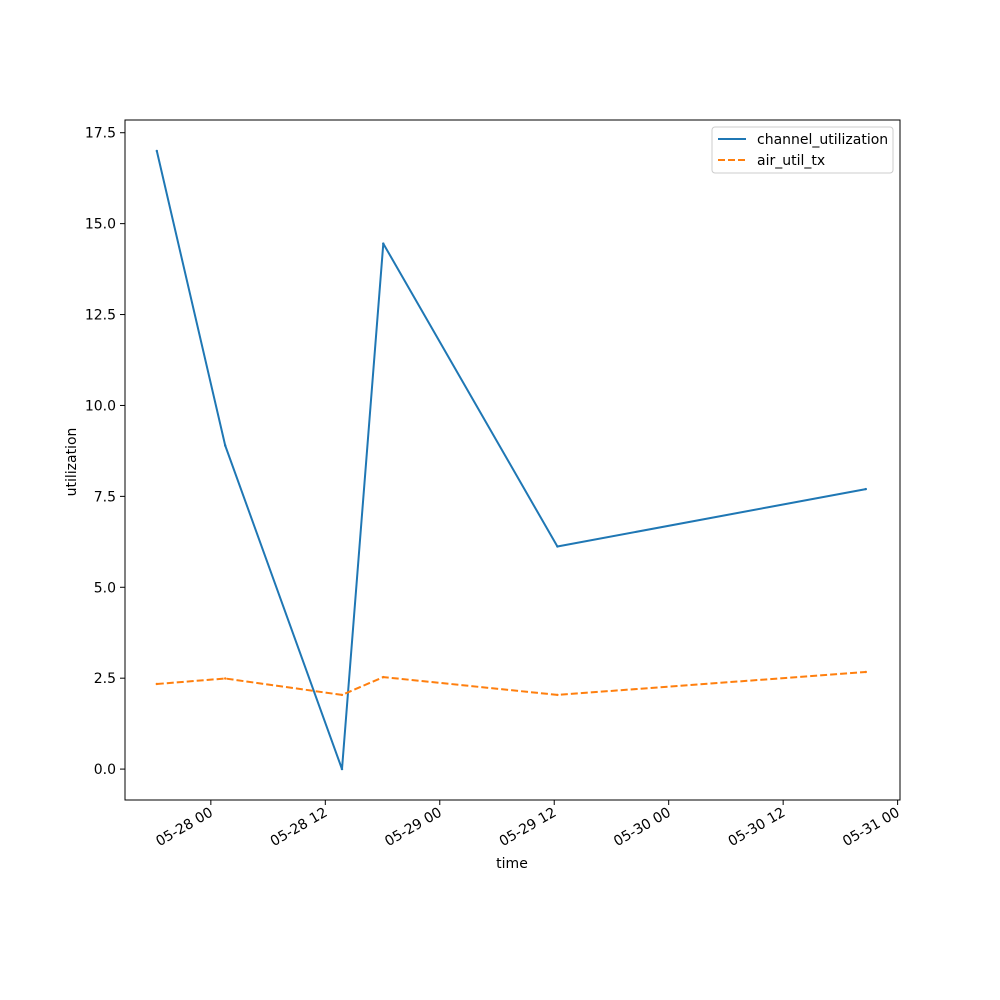  I want to click on x-tick-label: 05-29 00, so click(413, 827).